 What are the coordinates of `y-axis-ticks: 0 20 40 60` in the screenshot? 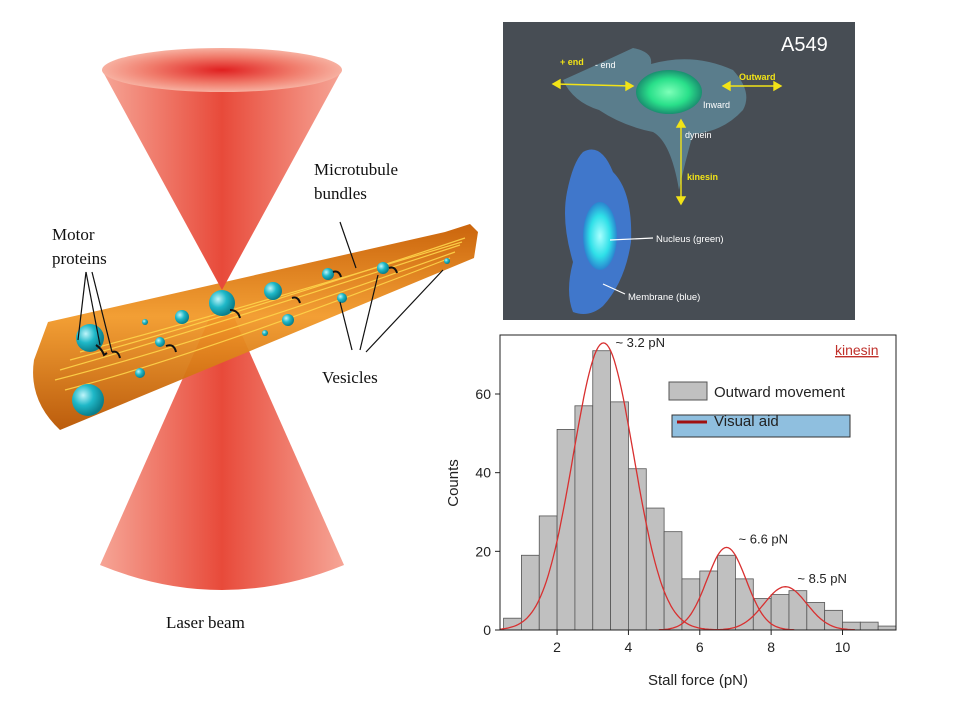 It's located at (487, 512).